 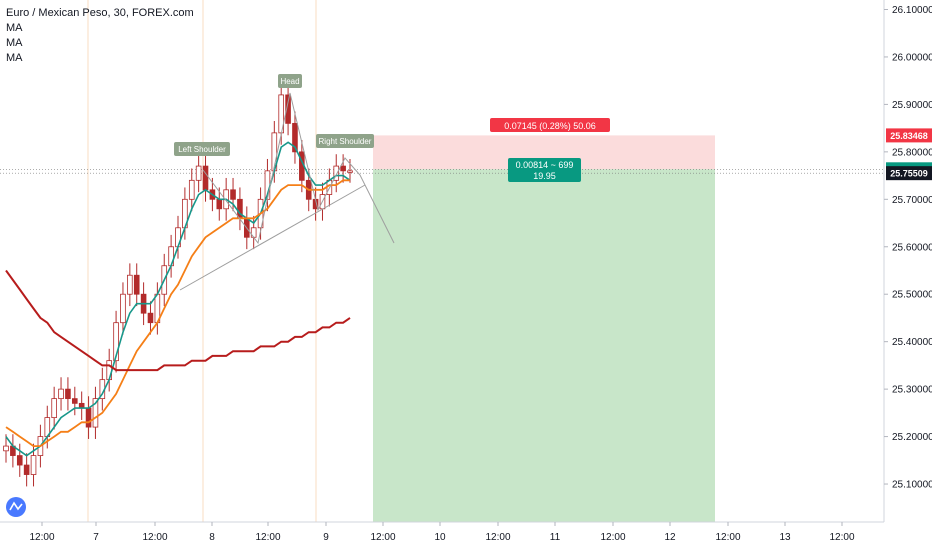 What do you see at coordinates (100, 13) in the screenshot?
I see `symbol-title: Euro / Mexican Peso, 30, FOREX.com` at bounding box center [100, 13].